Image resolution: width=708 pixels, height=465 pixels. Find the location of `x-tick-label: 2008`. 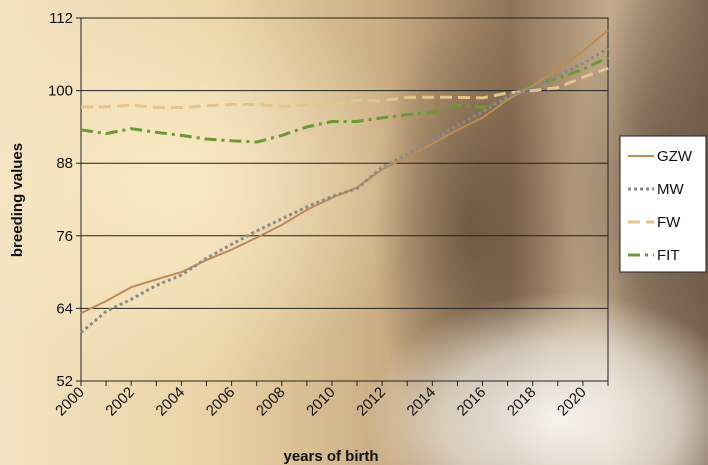

x-tick-label: 2008 is located at coordinates (271, 402).